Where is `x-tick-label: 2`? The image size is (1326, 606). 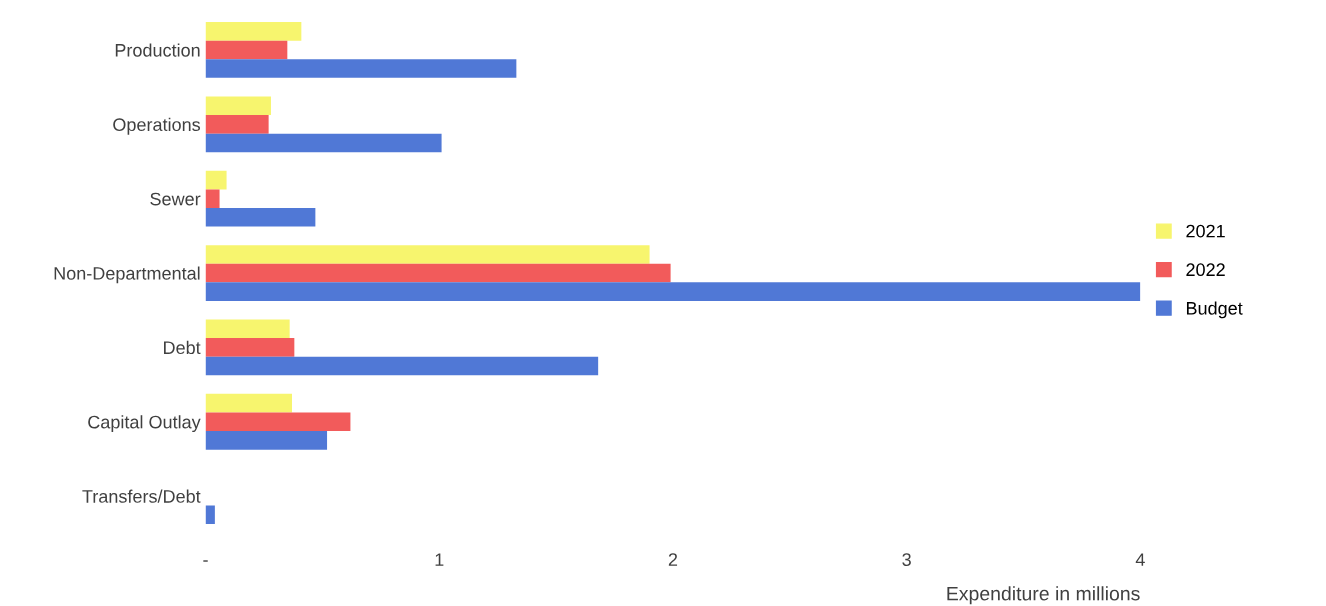 x-tick-label: 2 is located at coordinates (673, 559).